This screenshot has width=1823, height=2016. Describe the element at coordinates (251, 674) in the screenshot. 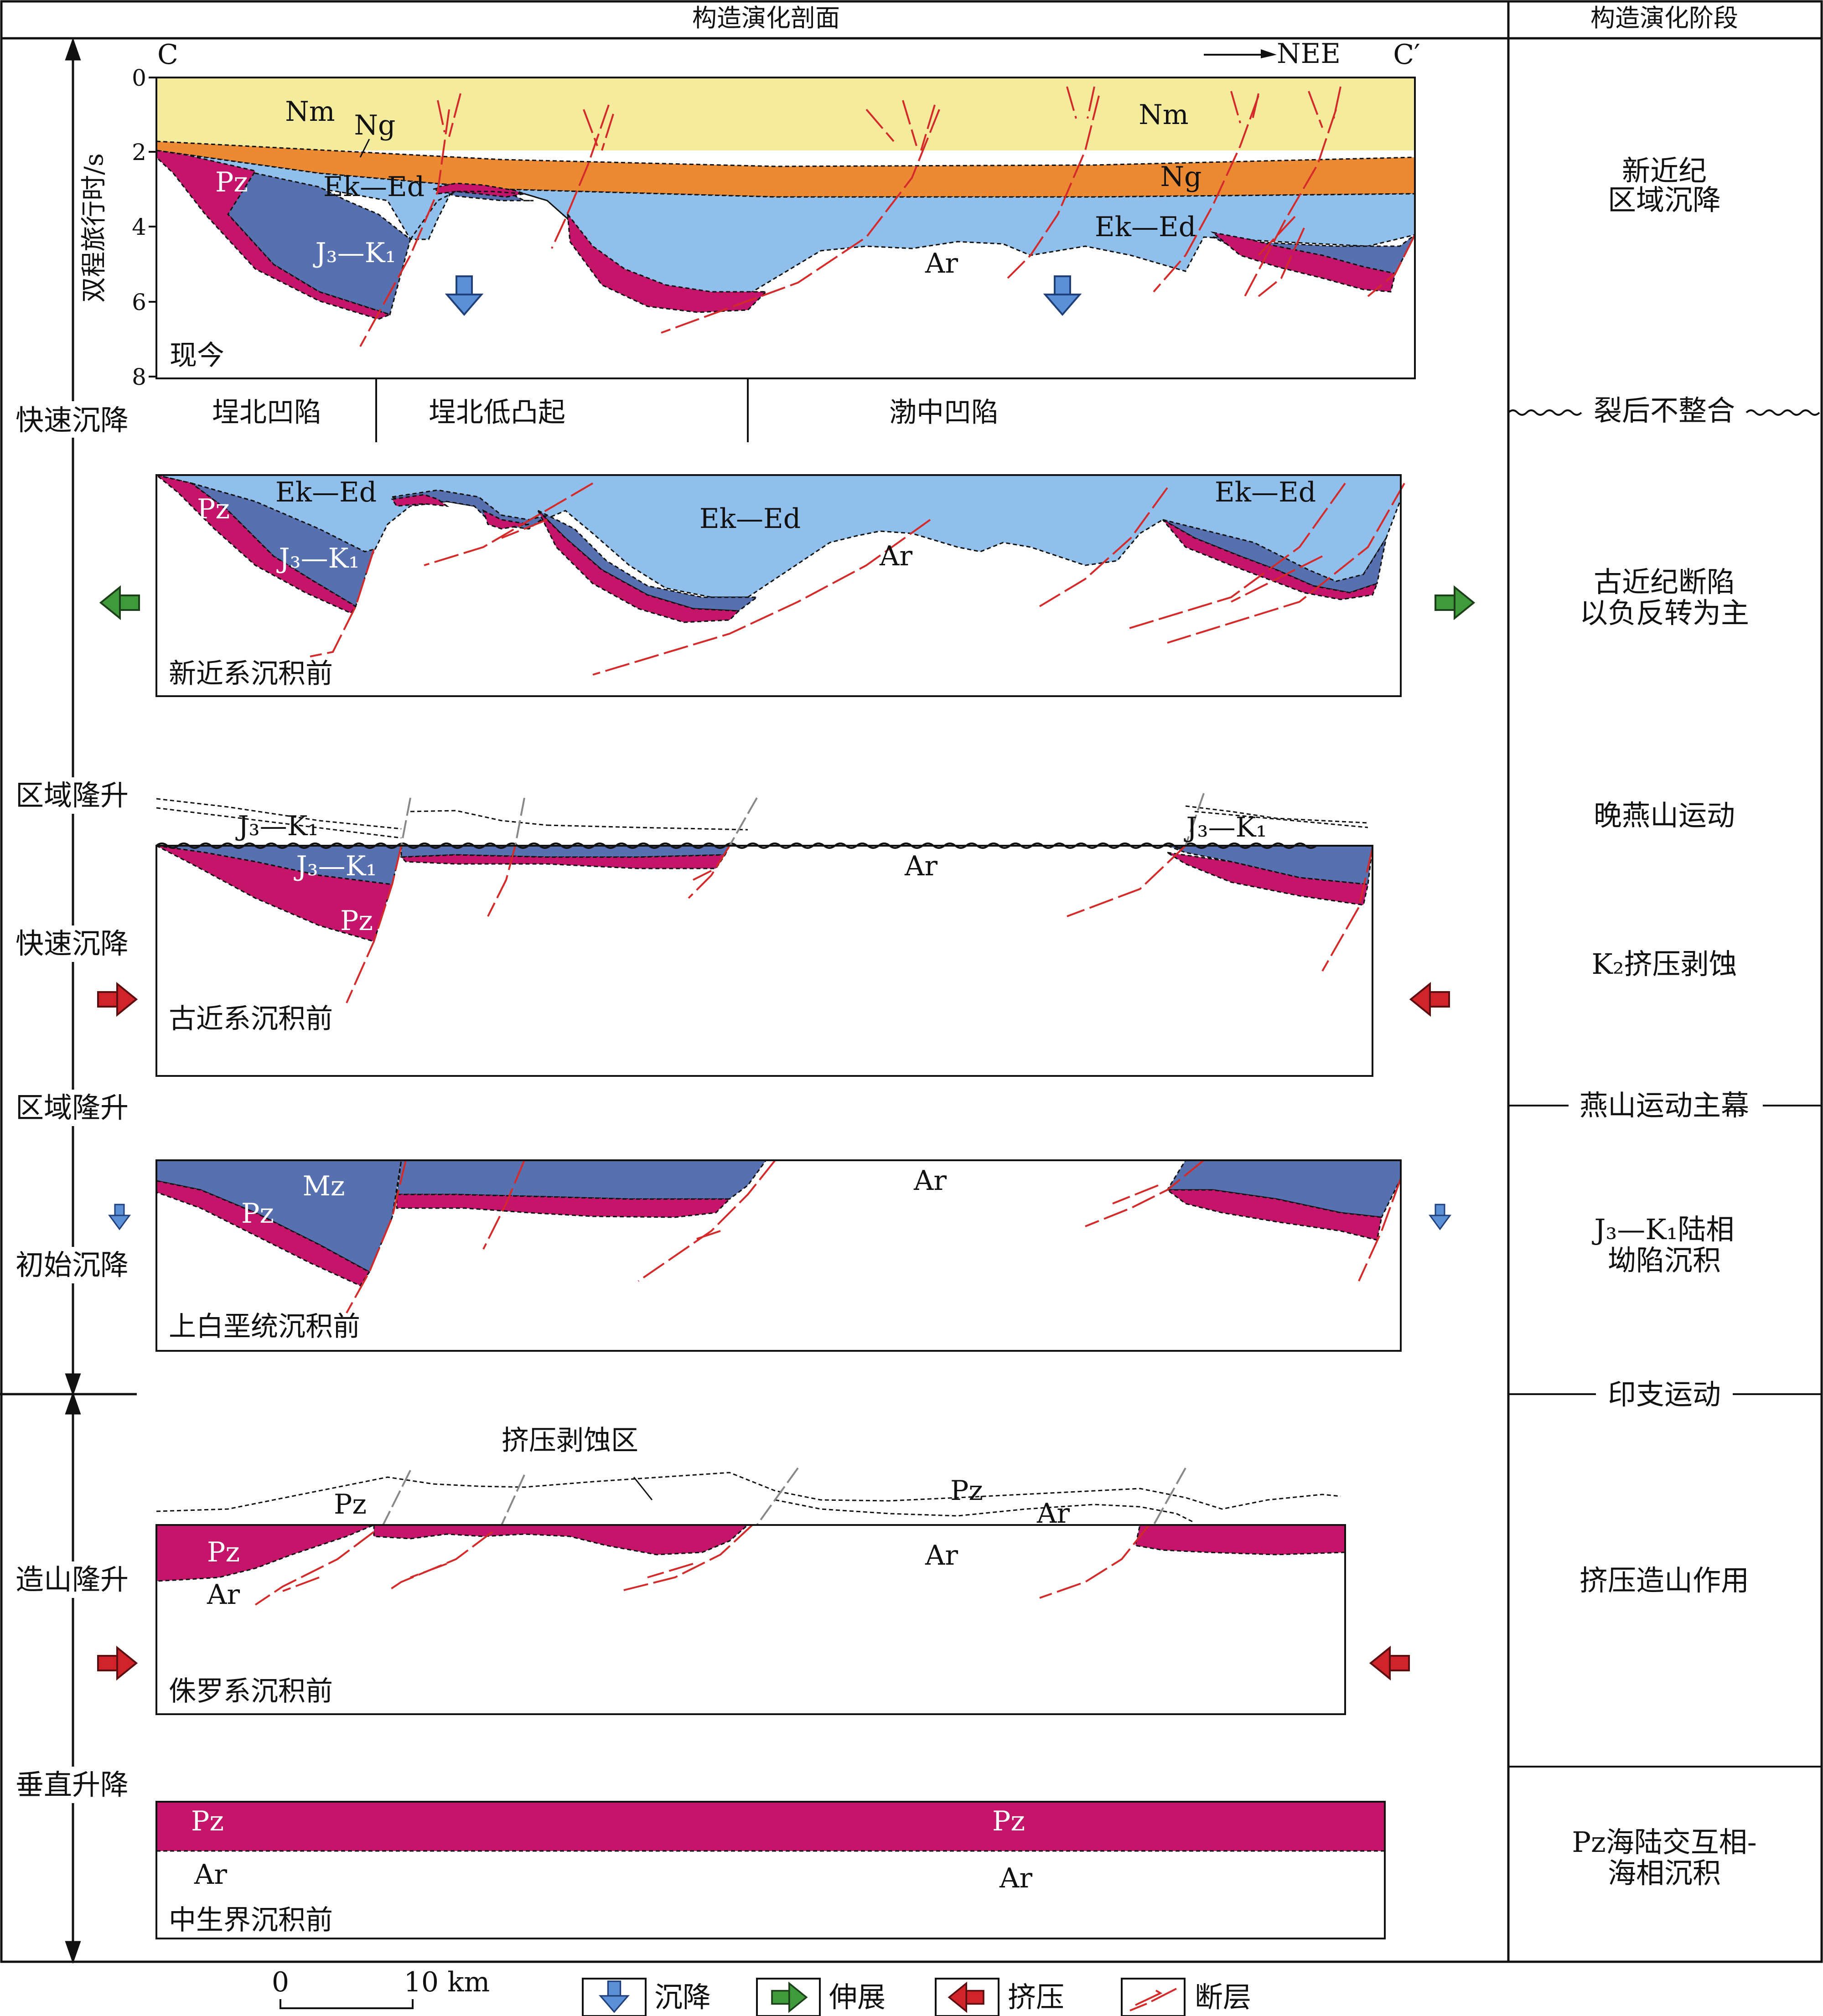

I see `panel-name: 新近系沉积前` at that location.